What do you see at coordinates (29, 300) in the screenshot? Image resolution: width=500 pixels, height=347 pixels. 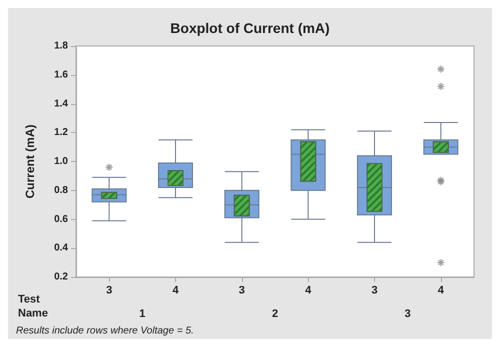 I see `text: Test` at bounding box center [29, 300].